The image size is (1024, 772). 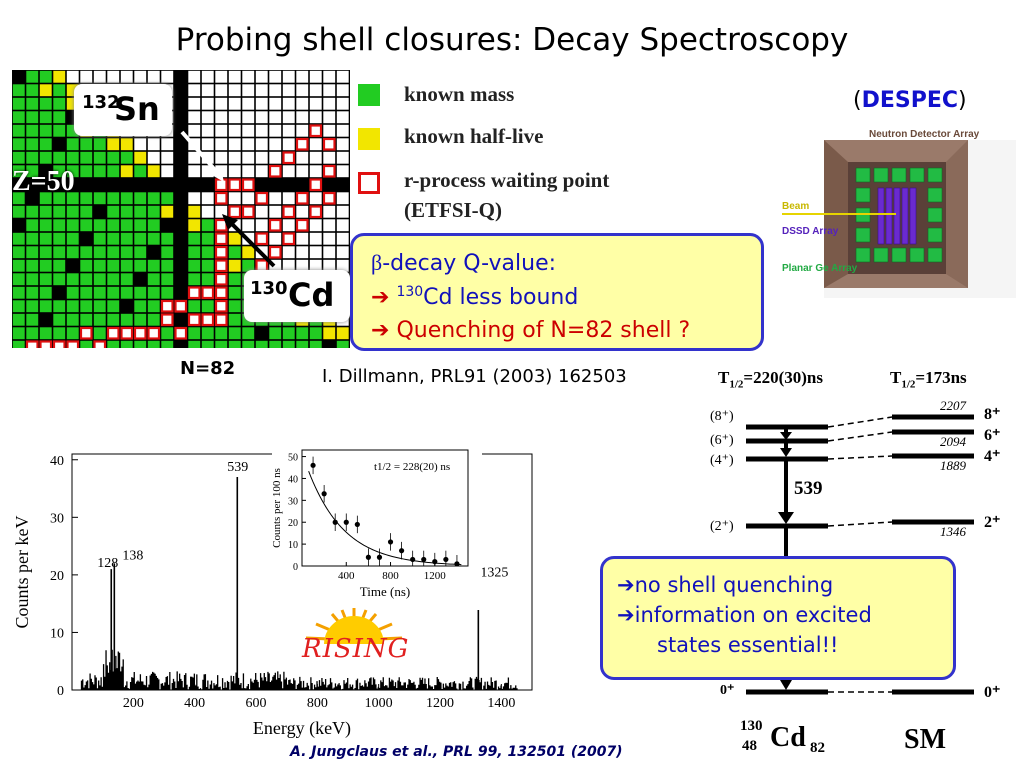 I want to click on sn132-symbol: Sn, so click(x=137, y=109).